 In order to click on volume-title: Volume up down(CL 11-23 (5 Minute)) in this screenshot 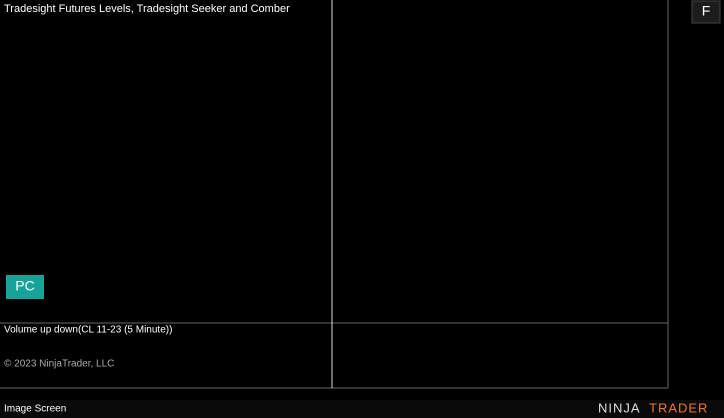, I will do `click(88, 330)`.